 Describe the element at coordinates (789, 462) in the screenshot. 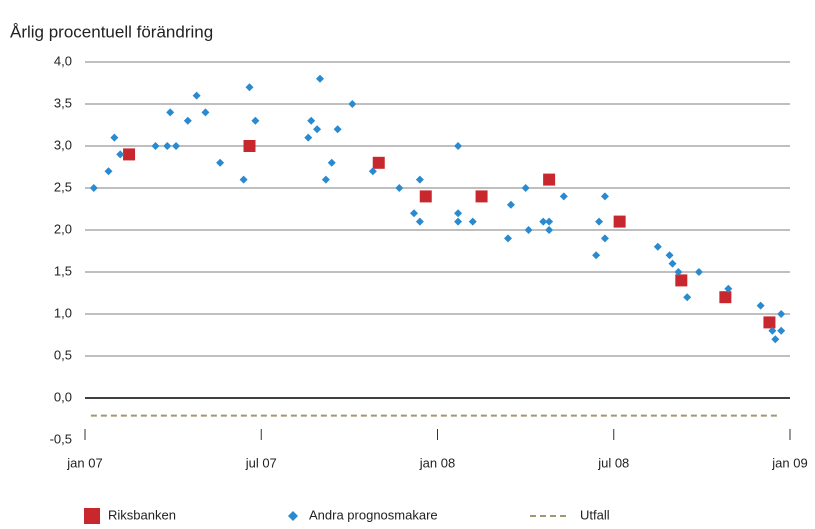

I see `x-tick-label: jan 09` at that location.